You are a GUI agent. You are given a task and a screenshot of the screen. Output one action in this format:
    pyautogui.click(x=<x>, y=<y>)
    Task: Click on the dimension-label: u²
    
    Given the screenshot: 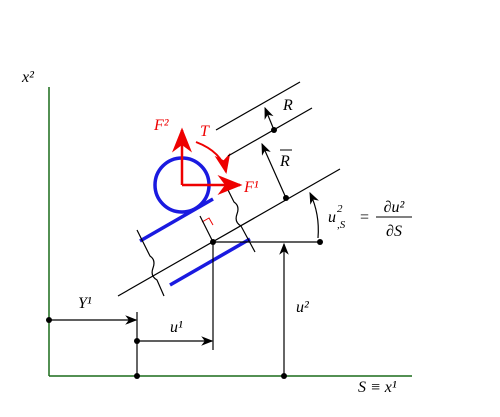 What is the action you would take?
    pyautogui.click(x=303, y=307)
    